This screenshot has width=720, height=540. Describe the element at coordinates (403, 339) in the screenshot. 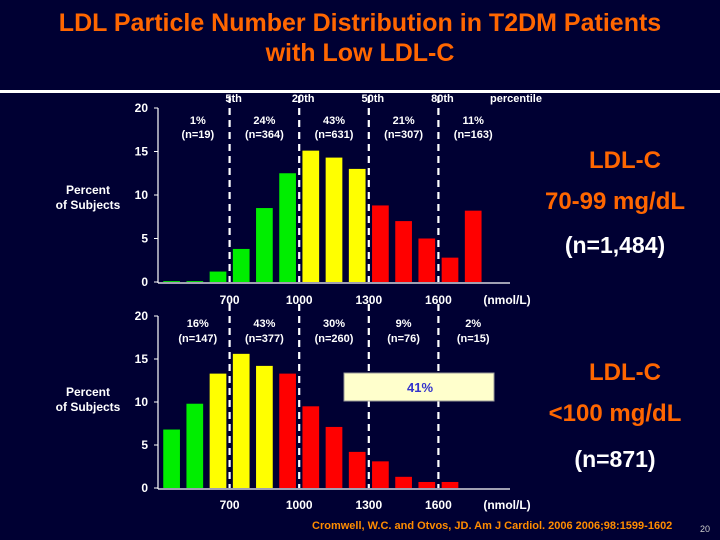

I see `bottom-segment-n: (n=76)` at that location.